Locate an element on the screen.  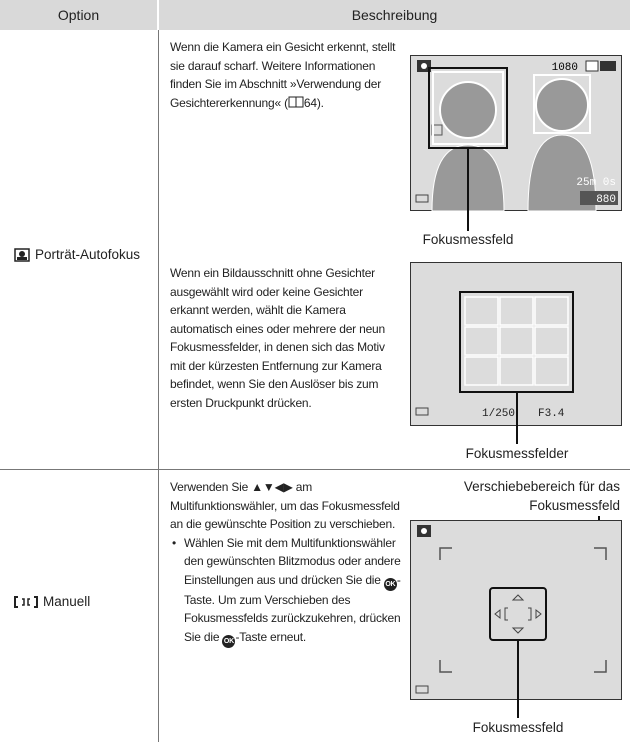
header-description: Beschreibung is located at coordinates (394, 15).